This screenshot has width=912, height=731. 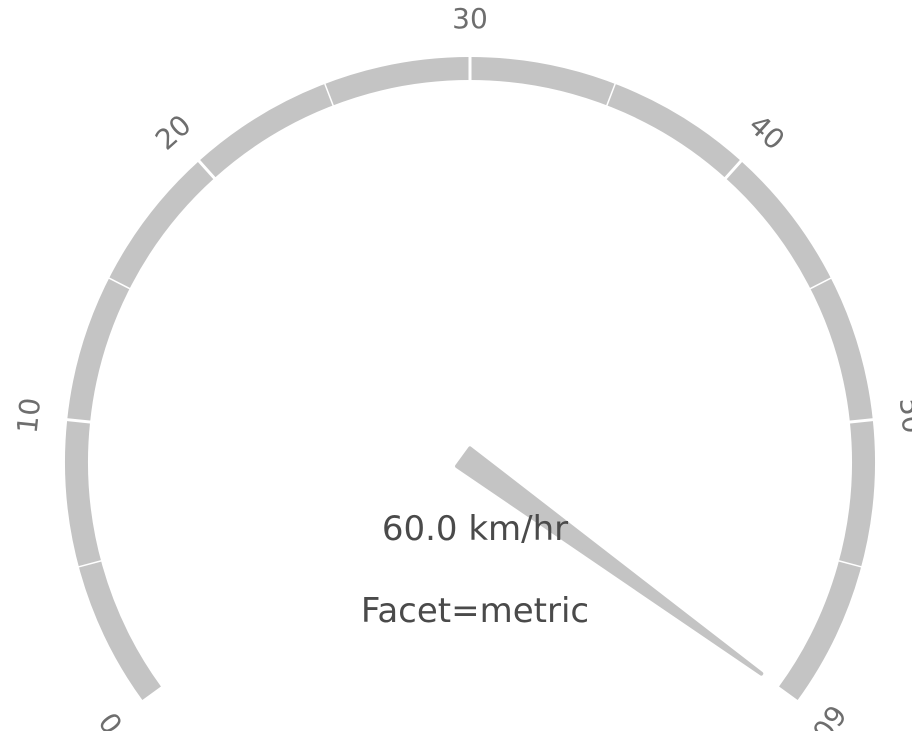 What do you see at coordinates (829, 715) in the screenshot?
I see `tick-label-60: 60` at bounding box center [829, 715].